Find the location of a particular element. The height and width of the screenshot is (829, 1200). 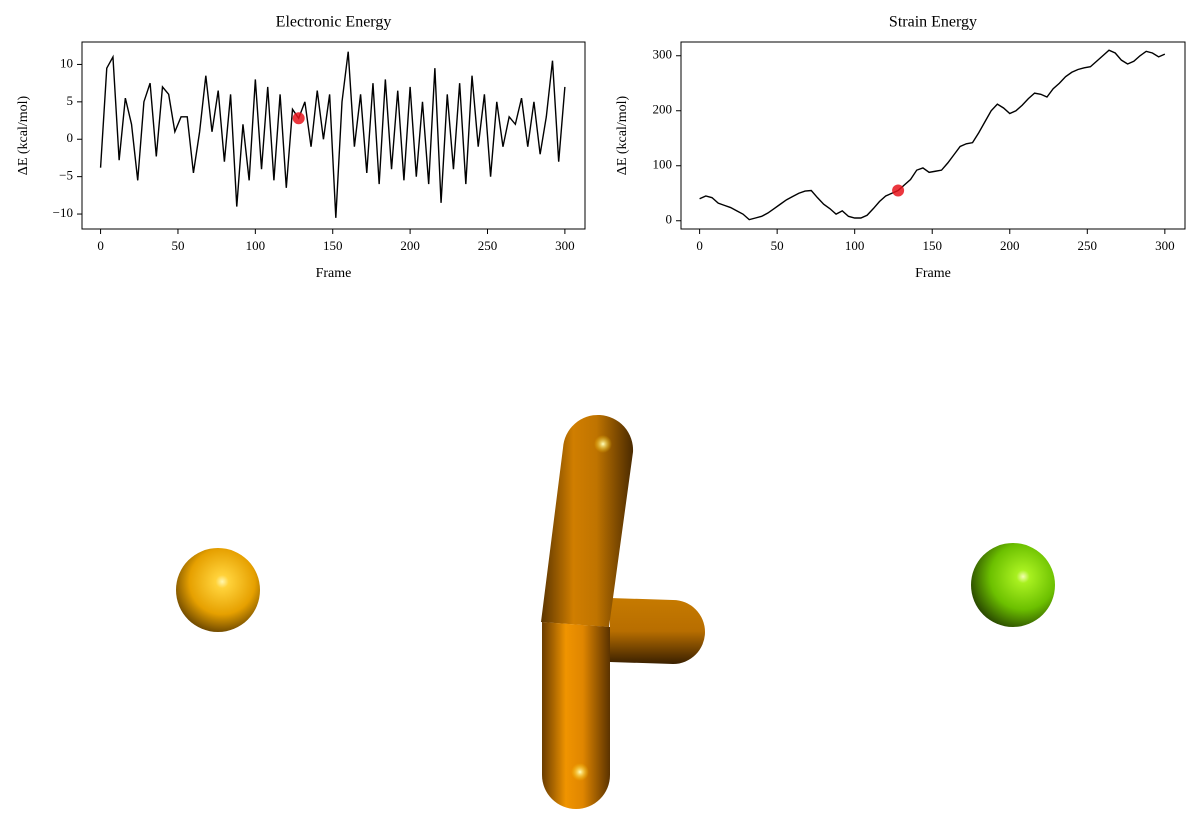

y-tick-label: 5 is located at coordinates (70, 100).